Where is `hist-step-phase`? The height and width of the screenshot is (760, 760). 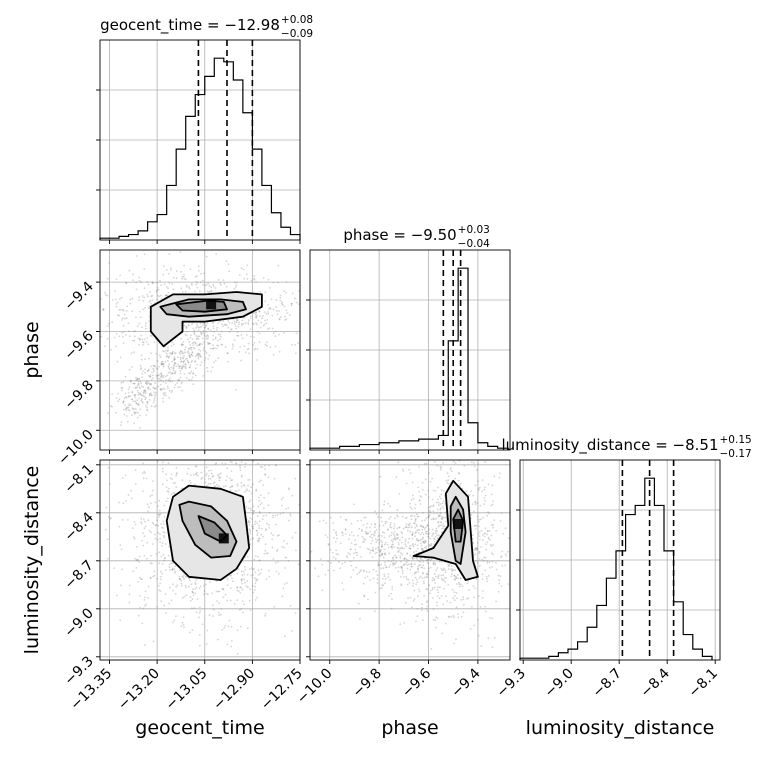 hist-step-phase is located at coordinates (409, 358).